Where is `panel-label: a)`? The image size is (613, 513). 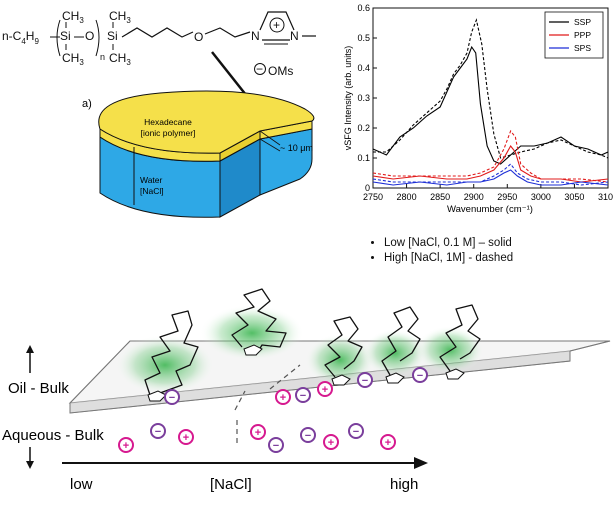 panel-label: a) is located at coordinates (87, 104).